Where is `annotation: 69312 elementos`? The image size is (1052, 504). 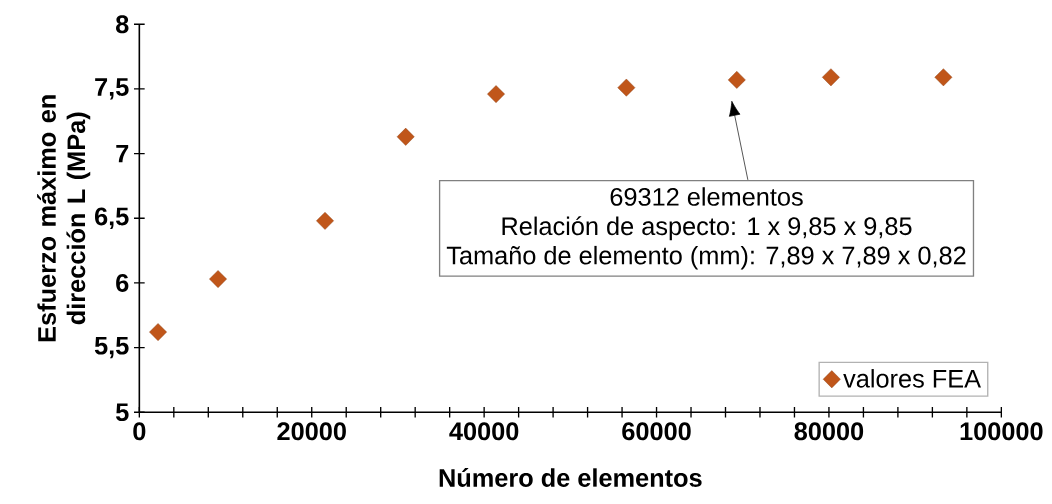
annotation: 69312 elementos is located at coordinates (706, 196).